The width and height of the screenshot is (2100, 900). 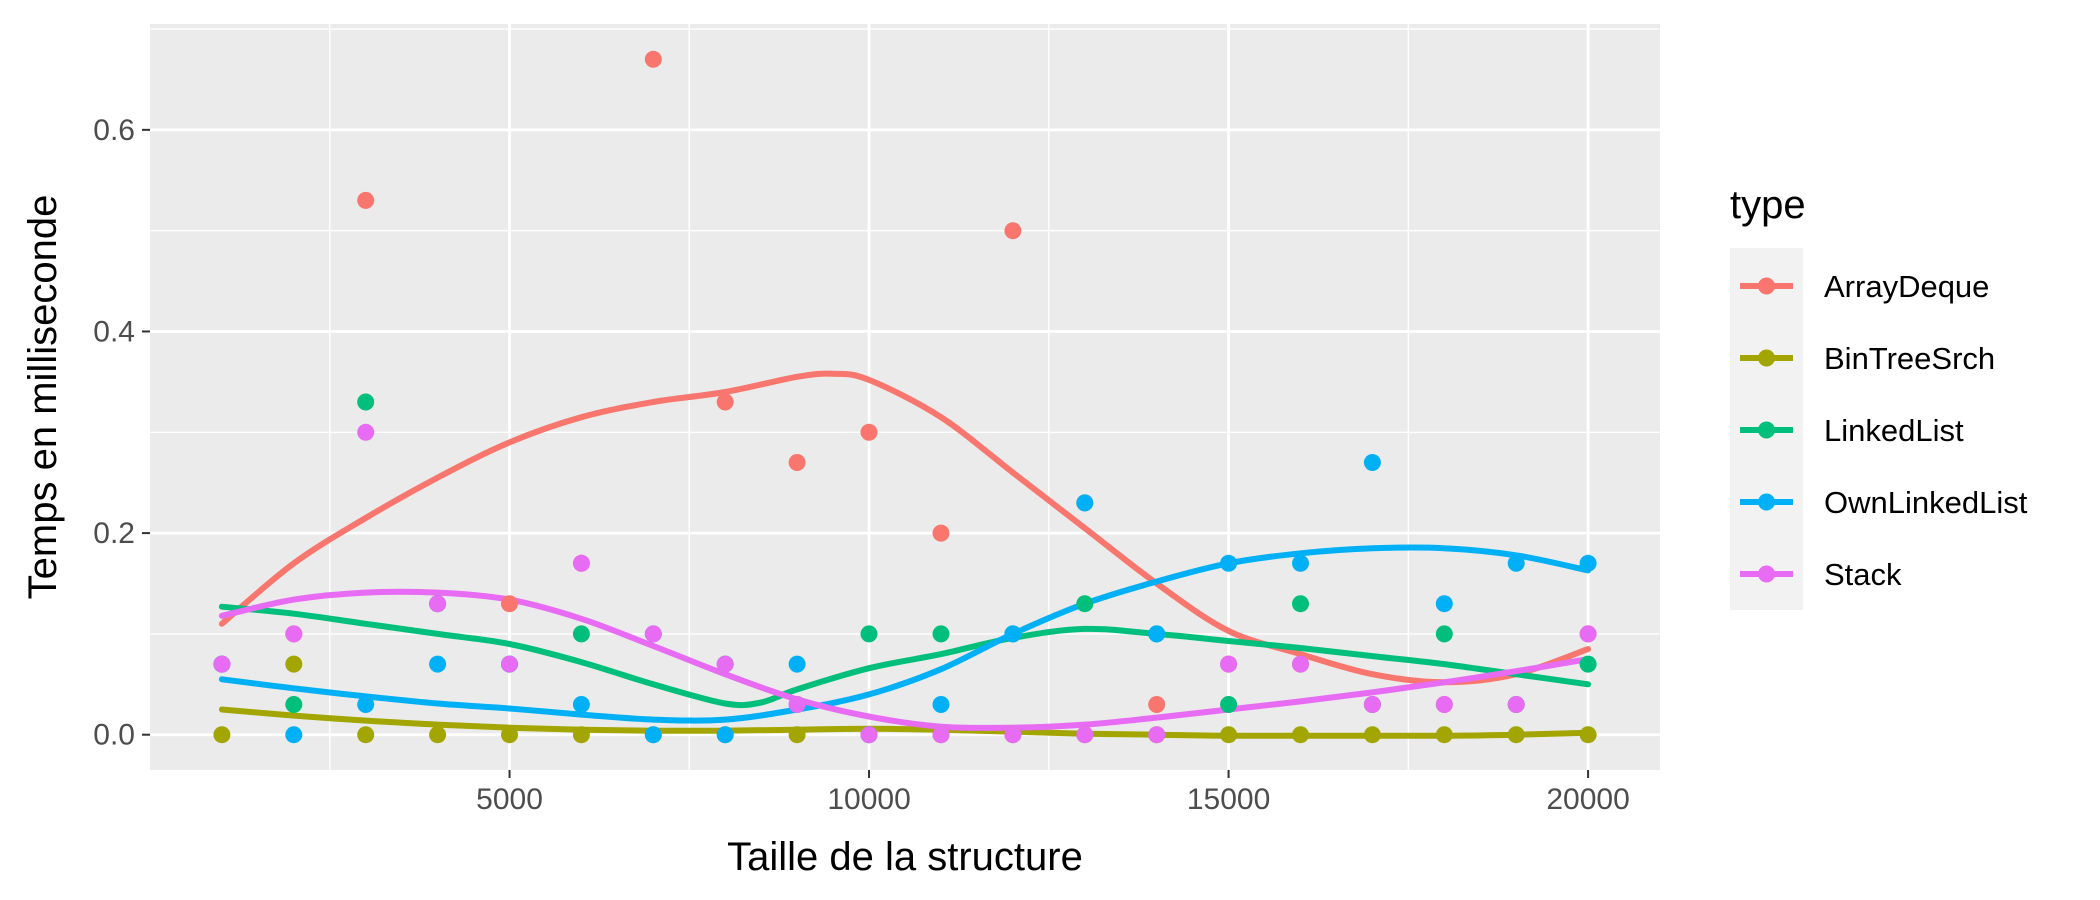 What do you see at coordinates (1926, 502) in the screenshot?
I see `legend-label: OwnLinkedList` at bounding box center [1926, 502].